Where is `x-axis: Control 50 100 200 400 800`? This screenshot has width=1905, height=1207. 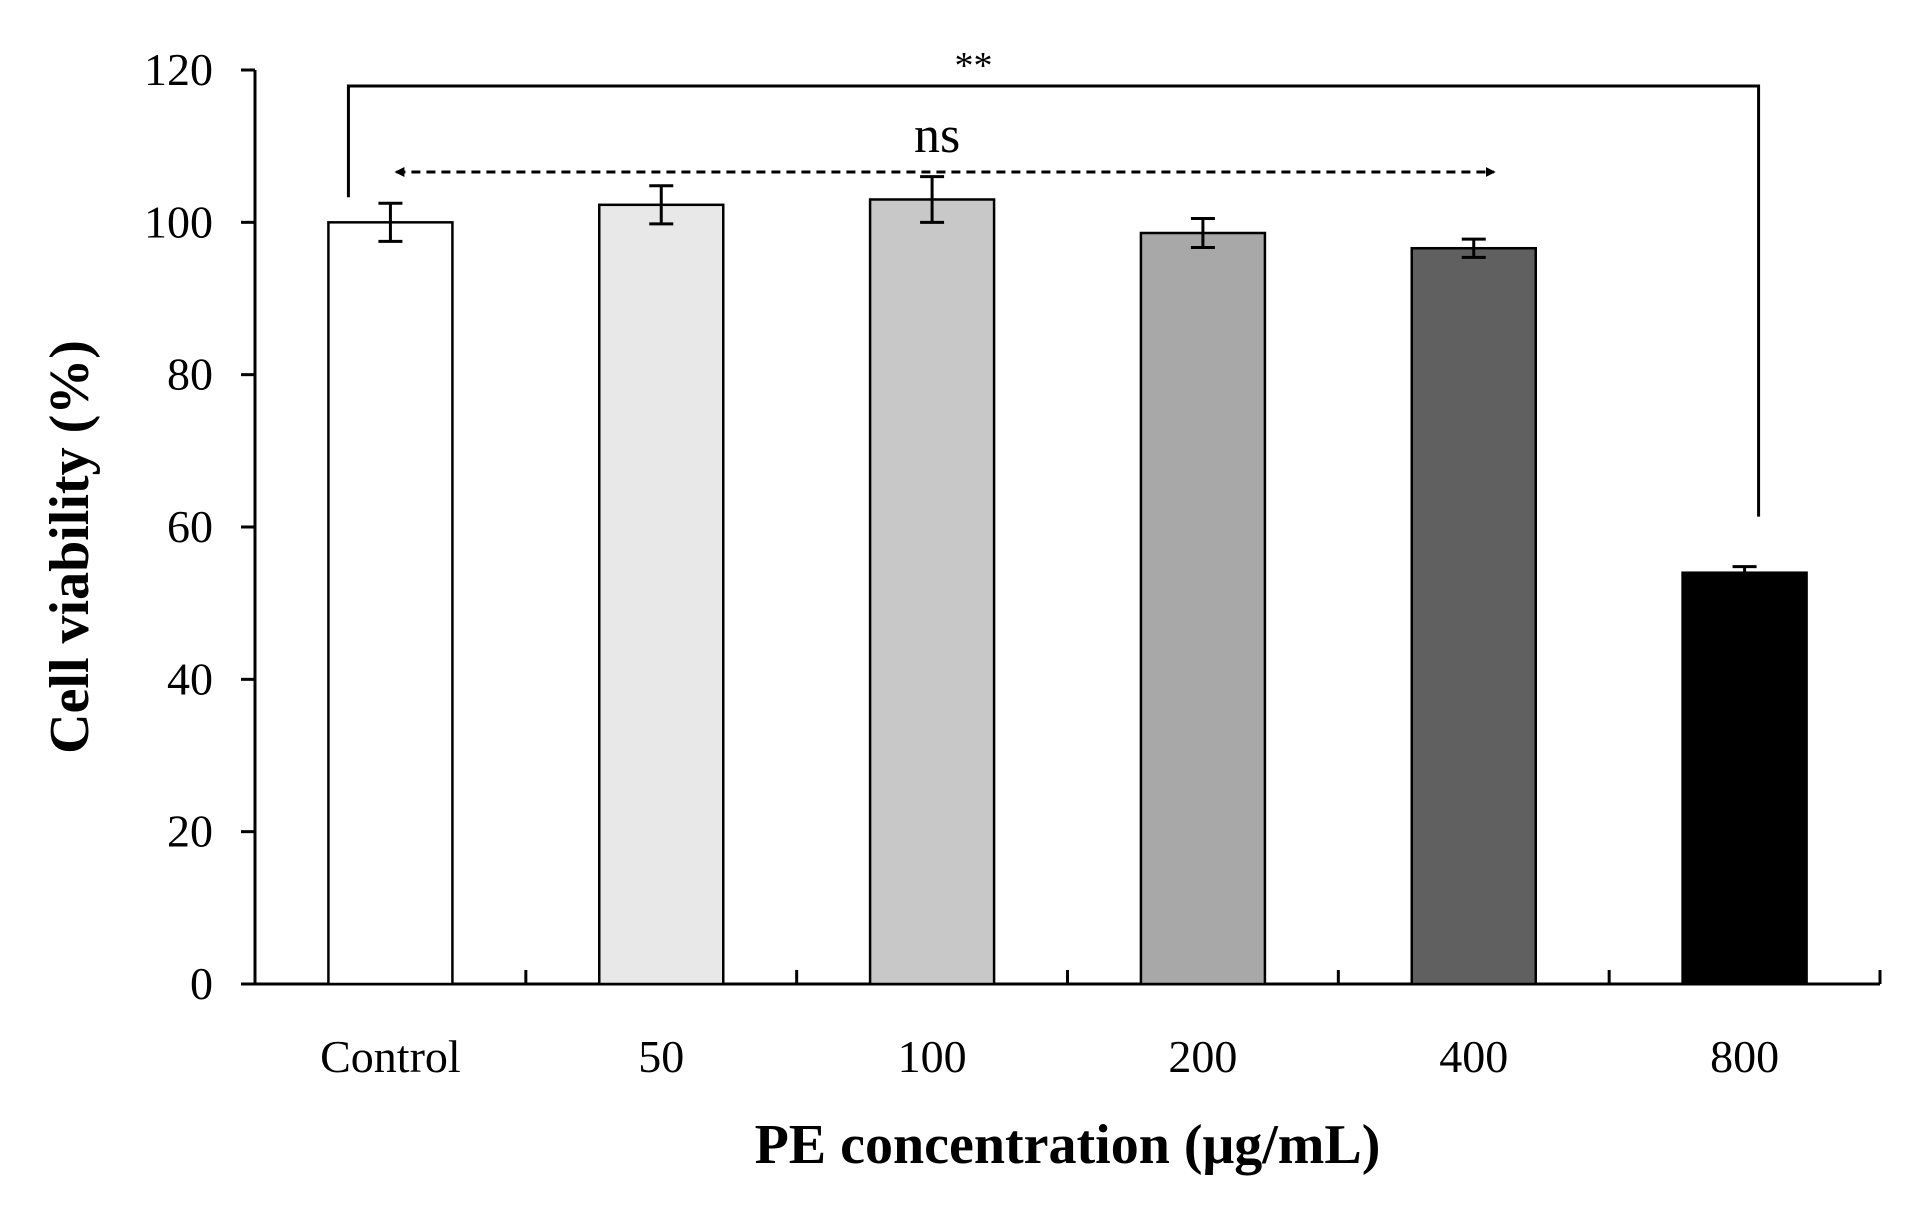
x-axis: Control 50 100 200 400 800 is located at coordinates (1068, 1026).